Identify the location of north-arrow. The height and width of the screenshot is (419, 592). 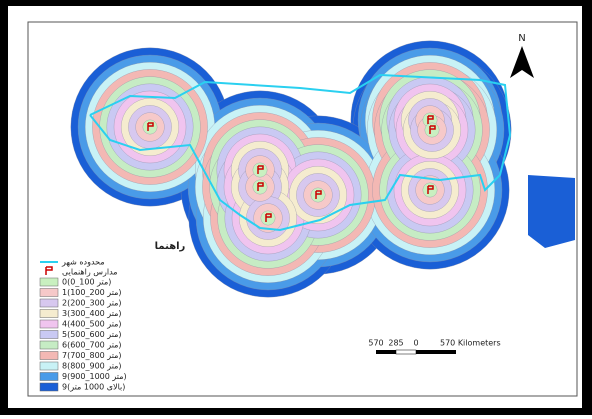
(522, 62).